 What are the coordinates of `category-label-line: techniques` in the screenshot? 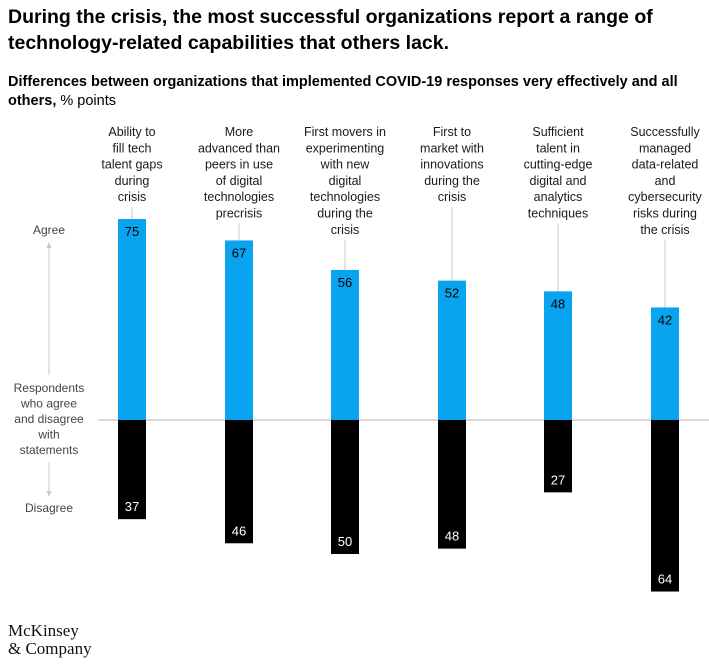 It's located at (558, 214).